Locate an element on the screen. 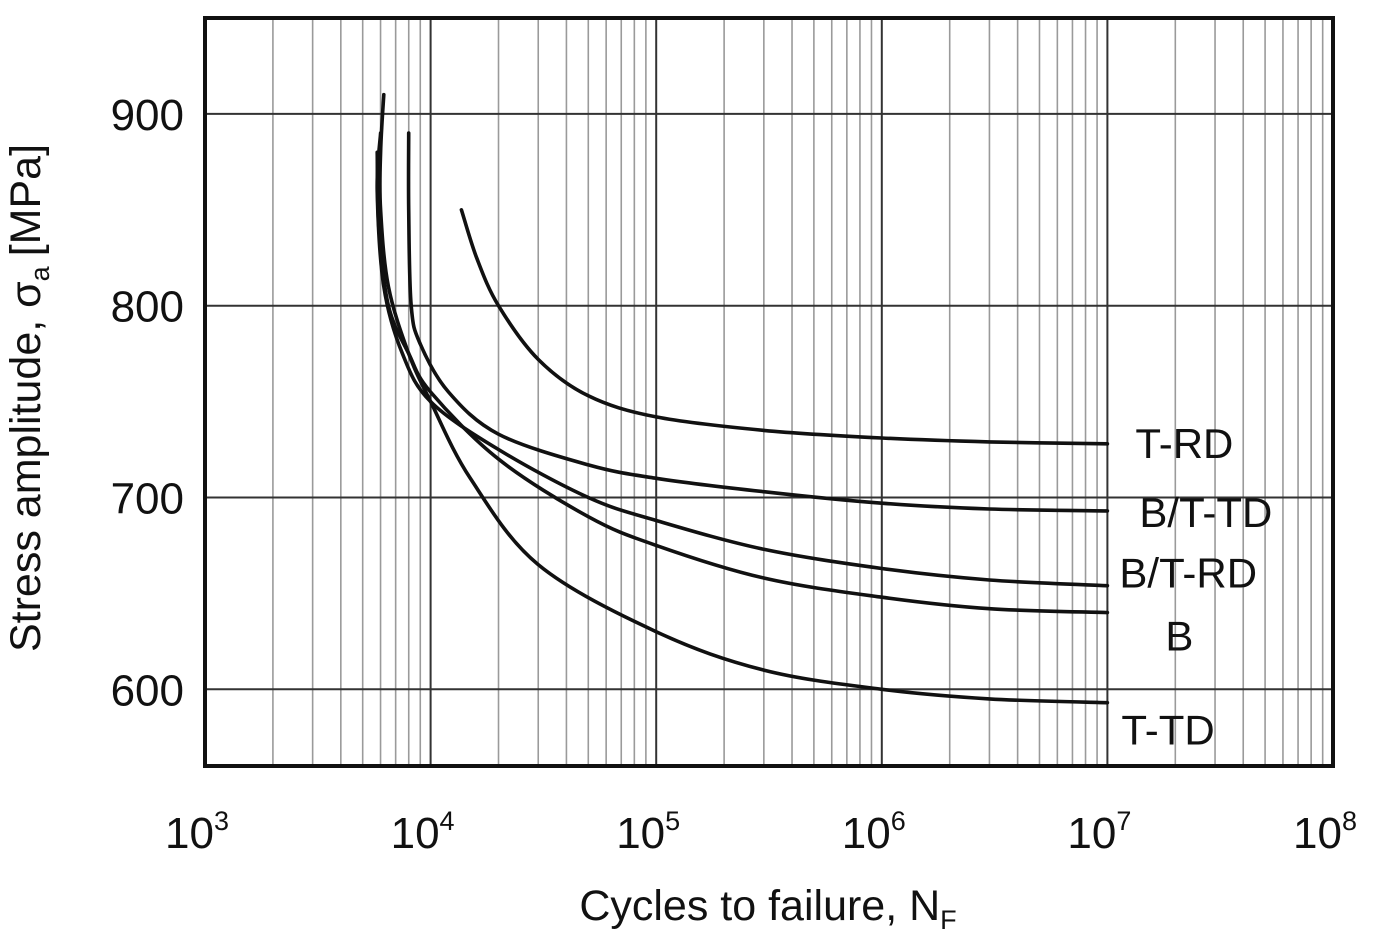  y-tick-label: 800 is located at coordinates (147, 307).